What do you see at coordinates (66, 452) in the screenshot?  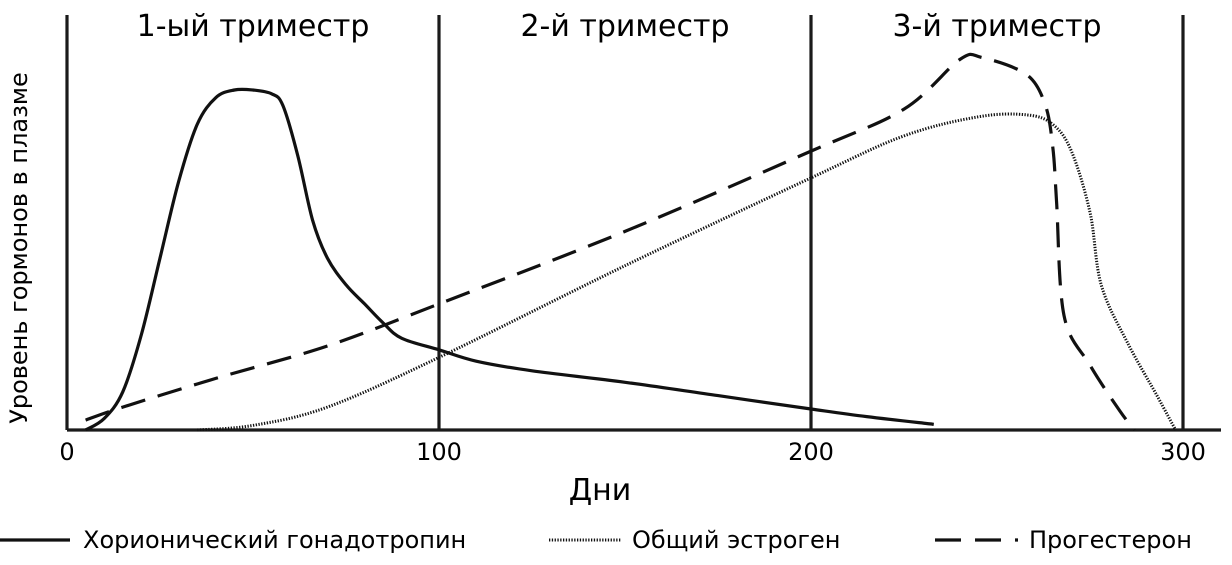 I see `x-tick-label-0: 0` at bounding box center [66, 452].